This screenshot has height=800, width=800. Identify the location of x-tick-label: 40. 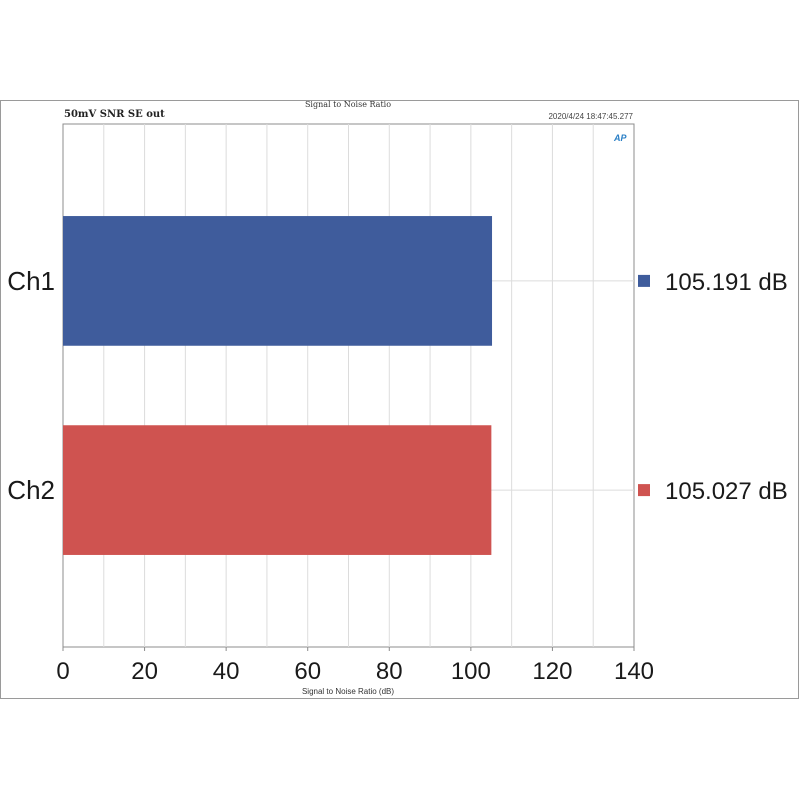
(226, 671).